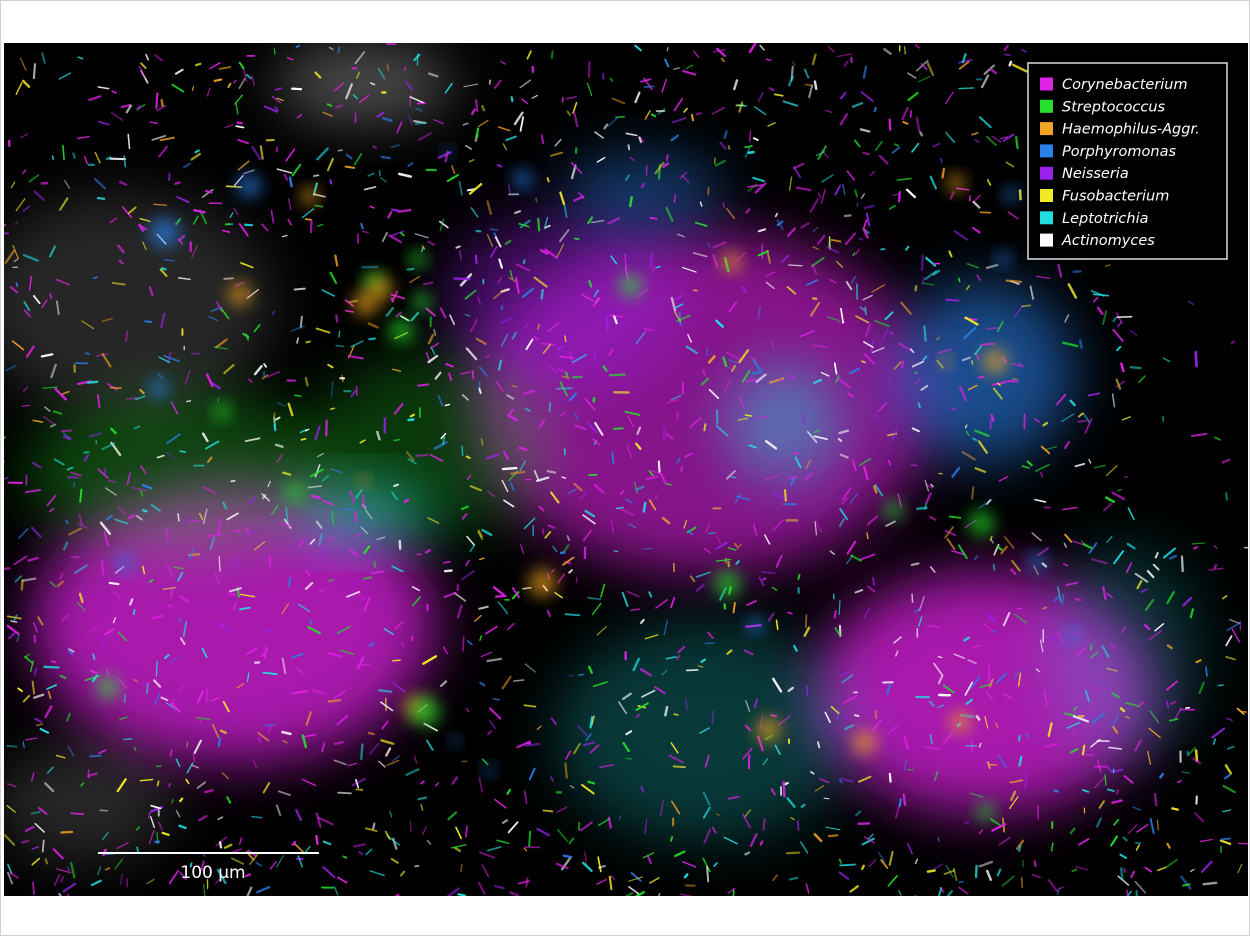 This screenshot has width=1250, height=936. What do you see at coordinates (1114, 107) in the screenshot?
I see `legend-label: Streptococcus` at bounding box center [1114, 107].